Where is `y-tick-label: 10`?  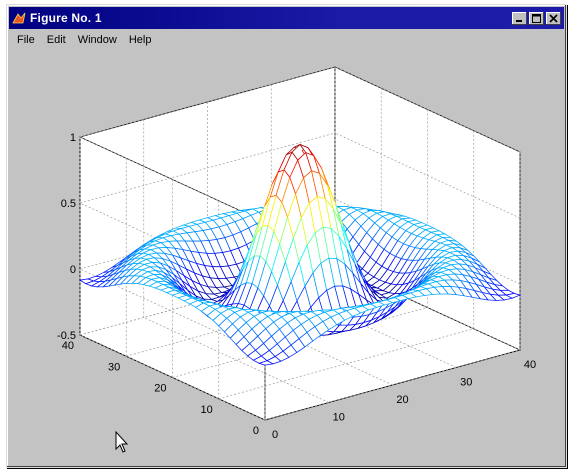 y-tick-label: 10 is located at coordinates (207, 410).